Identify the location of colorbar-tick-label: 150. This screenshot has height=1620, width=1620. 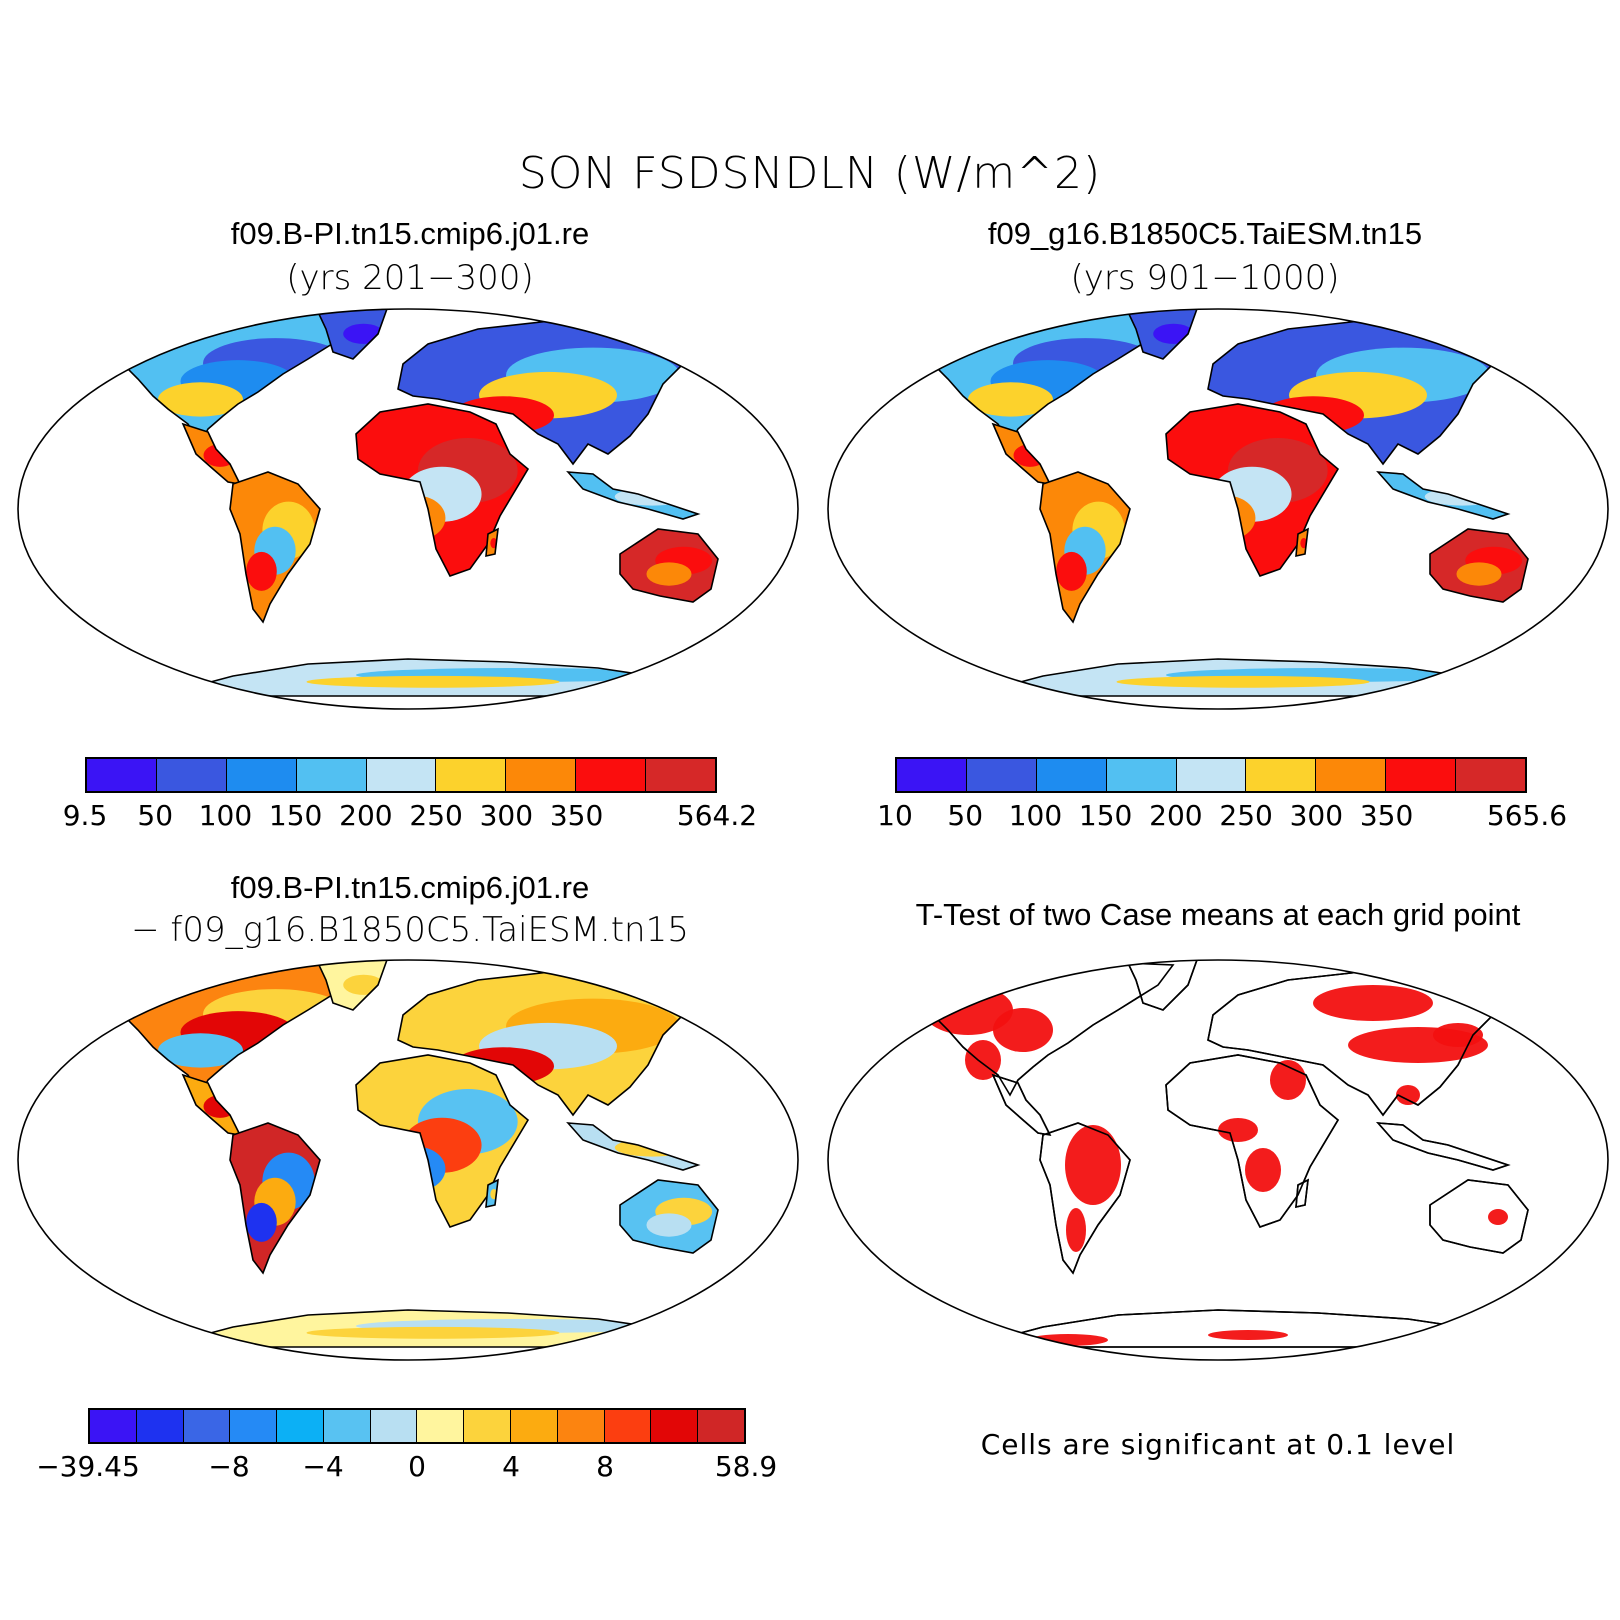
(1105, 815).